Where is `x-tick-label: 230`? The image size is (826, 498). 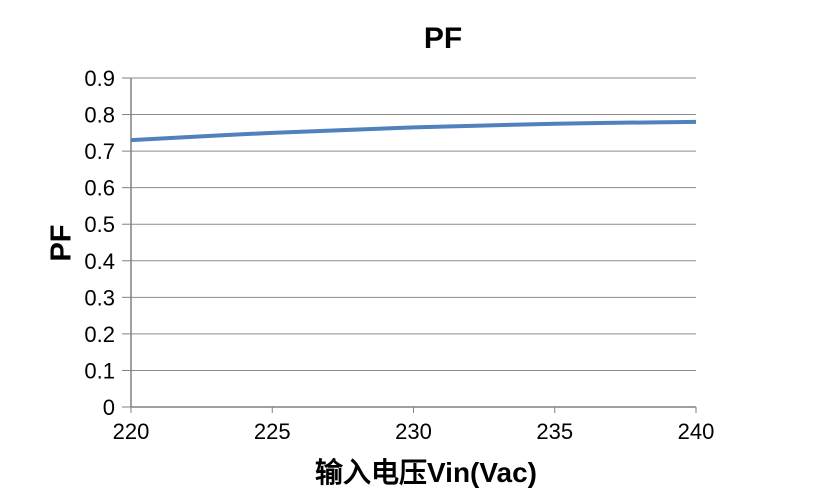 x-tick-label: 230 is located at coordinates (413, 431).